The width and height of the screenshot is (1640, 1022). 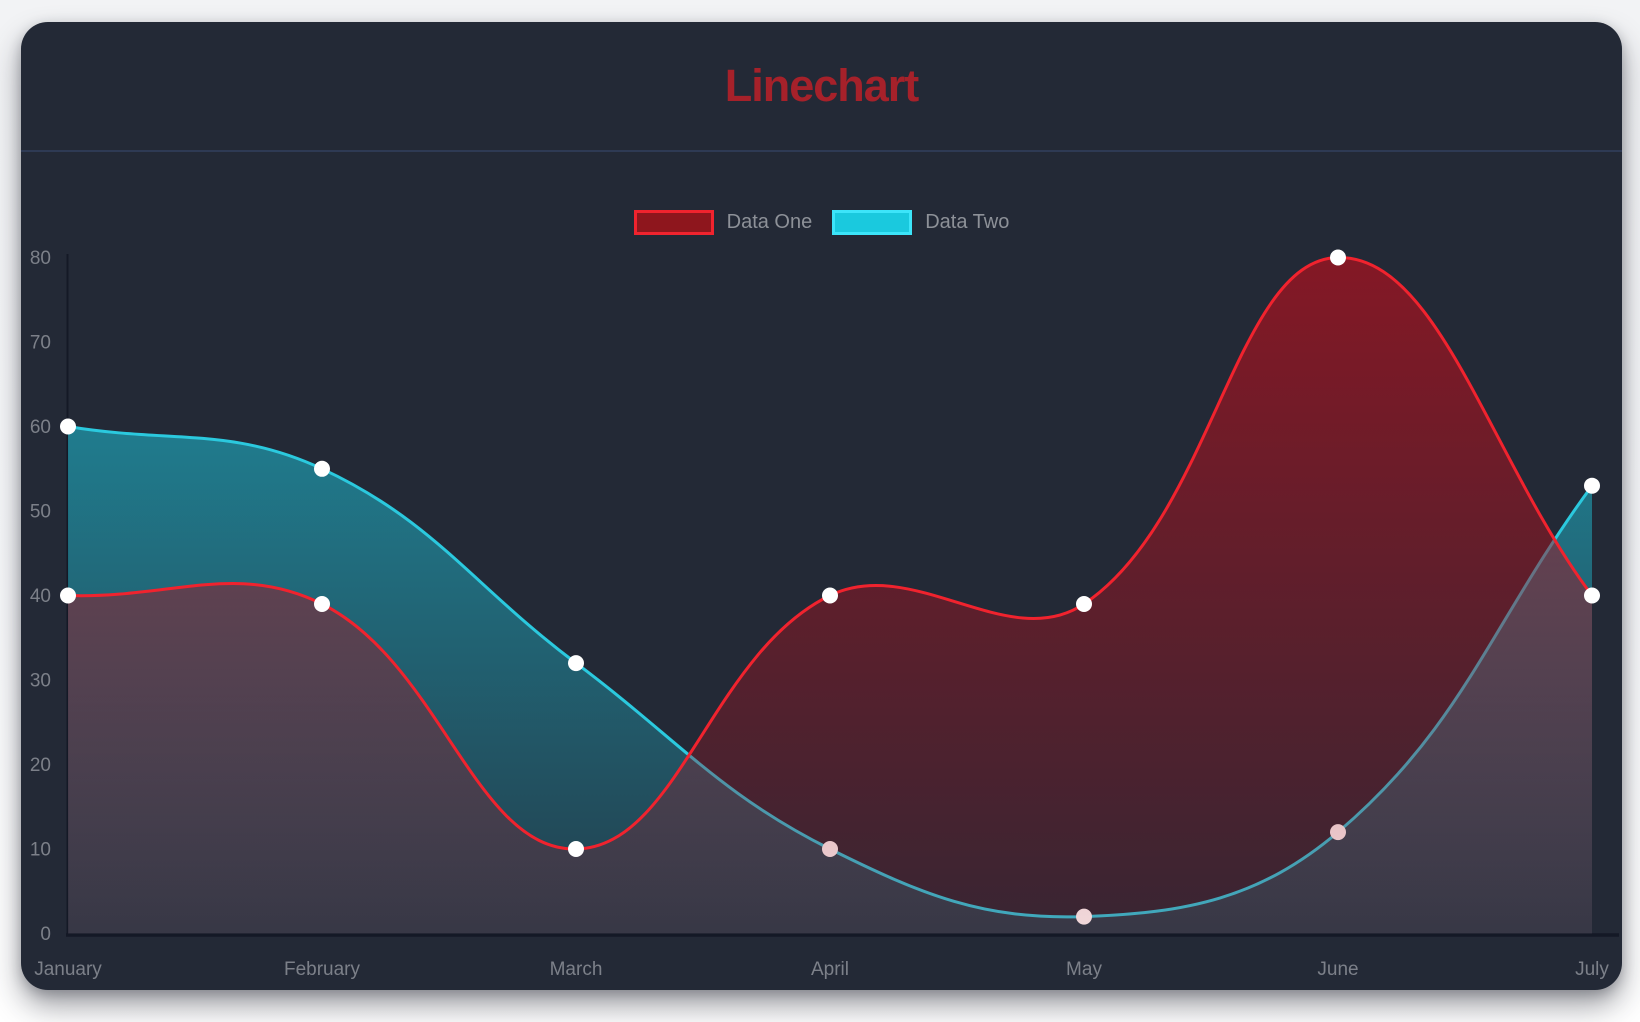 I want to click on x-tick-label: March, so click(x=576, y=969).